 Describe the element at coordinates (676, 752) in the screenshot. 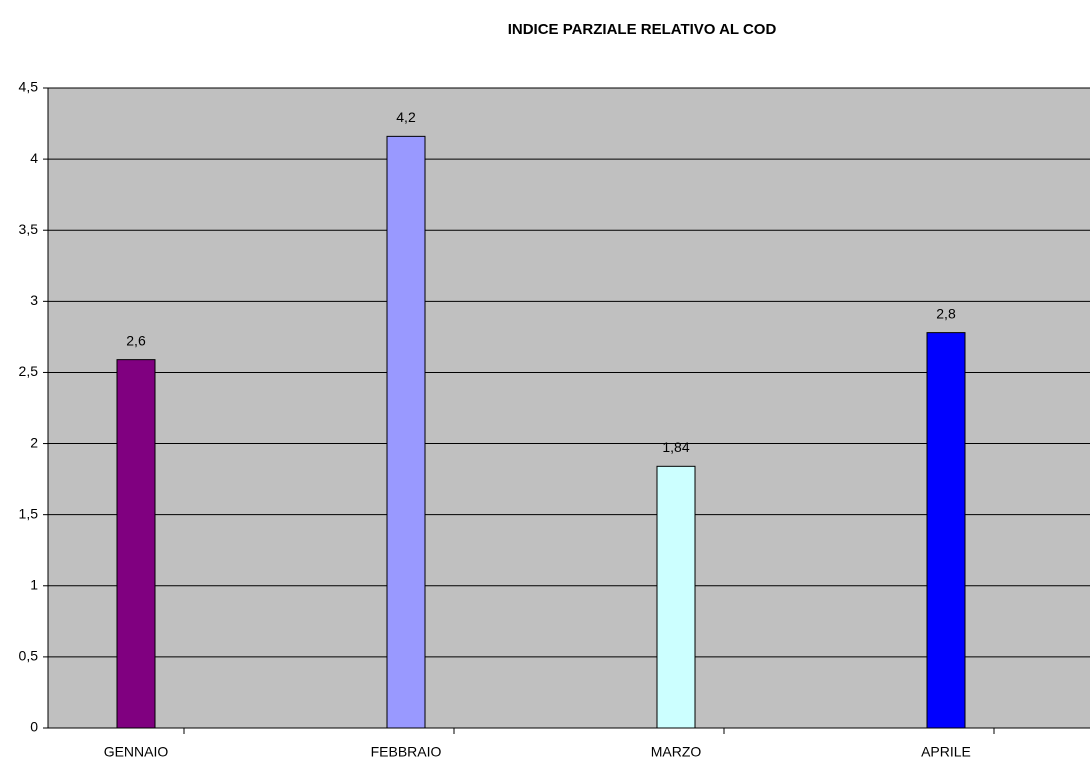

I see `x-tick-label: MARZO` at that location.